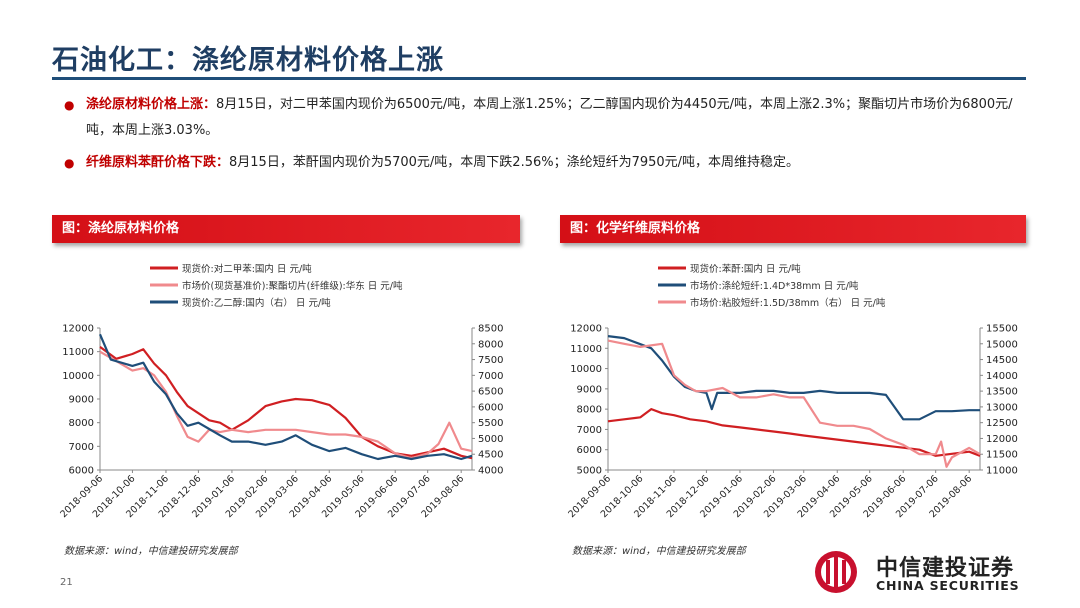  I want to click on legend-label: 市场价:粘胶短纤:1.5D/38mm（右） 日 元/吨, so click(788, 303).